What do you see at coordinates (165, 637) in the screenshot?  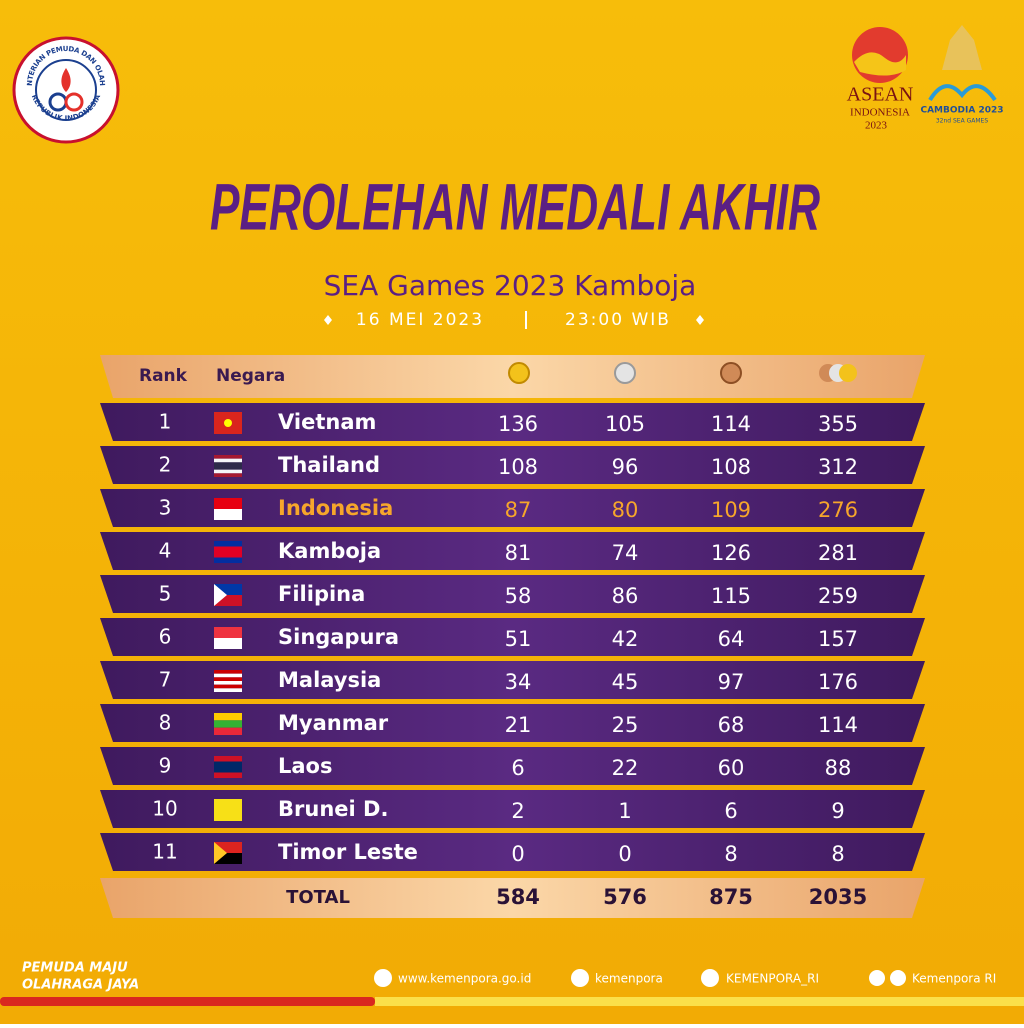 I see `rank: 6` at bounding box center [165, 637].